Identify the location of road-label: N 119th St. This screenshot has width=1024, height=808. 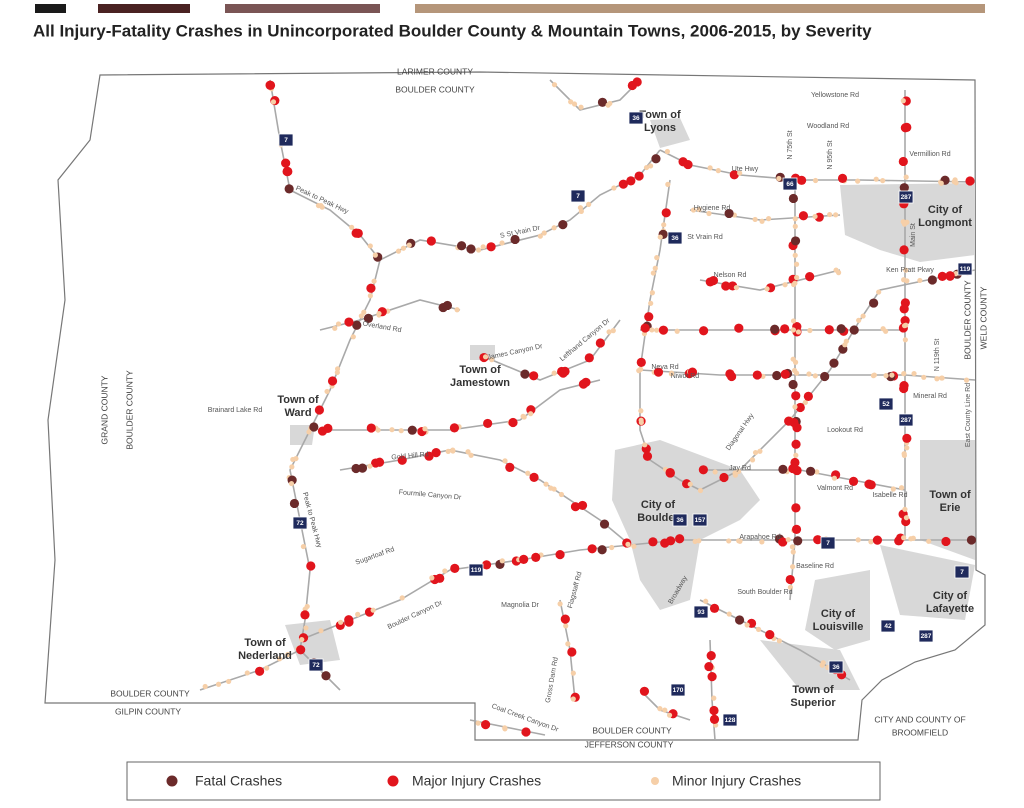
(937, 355).